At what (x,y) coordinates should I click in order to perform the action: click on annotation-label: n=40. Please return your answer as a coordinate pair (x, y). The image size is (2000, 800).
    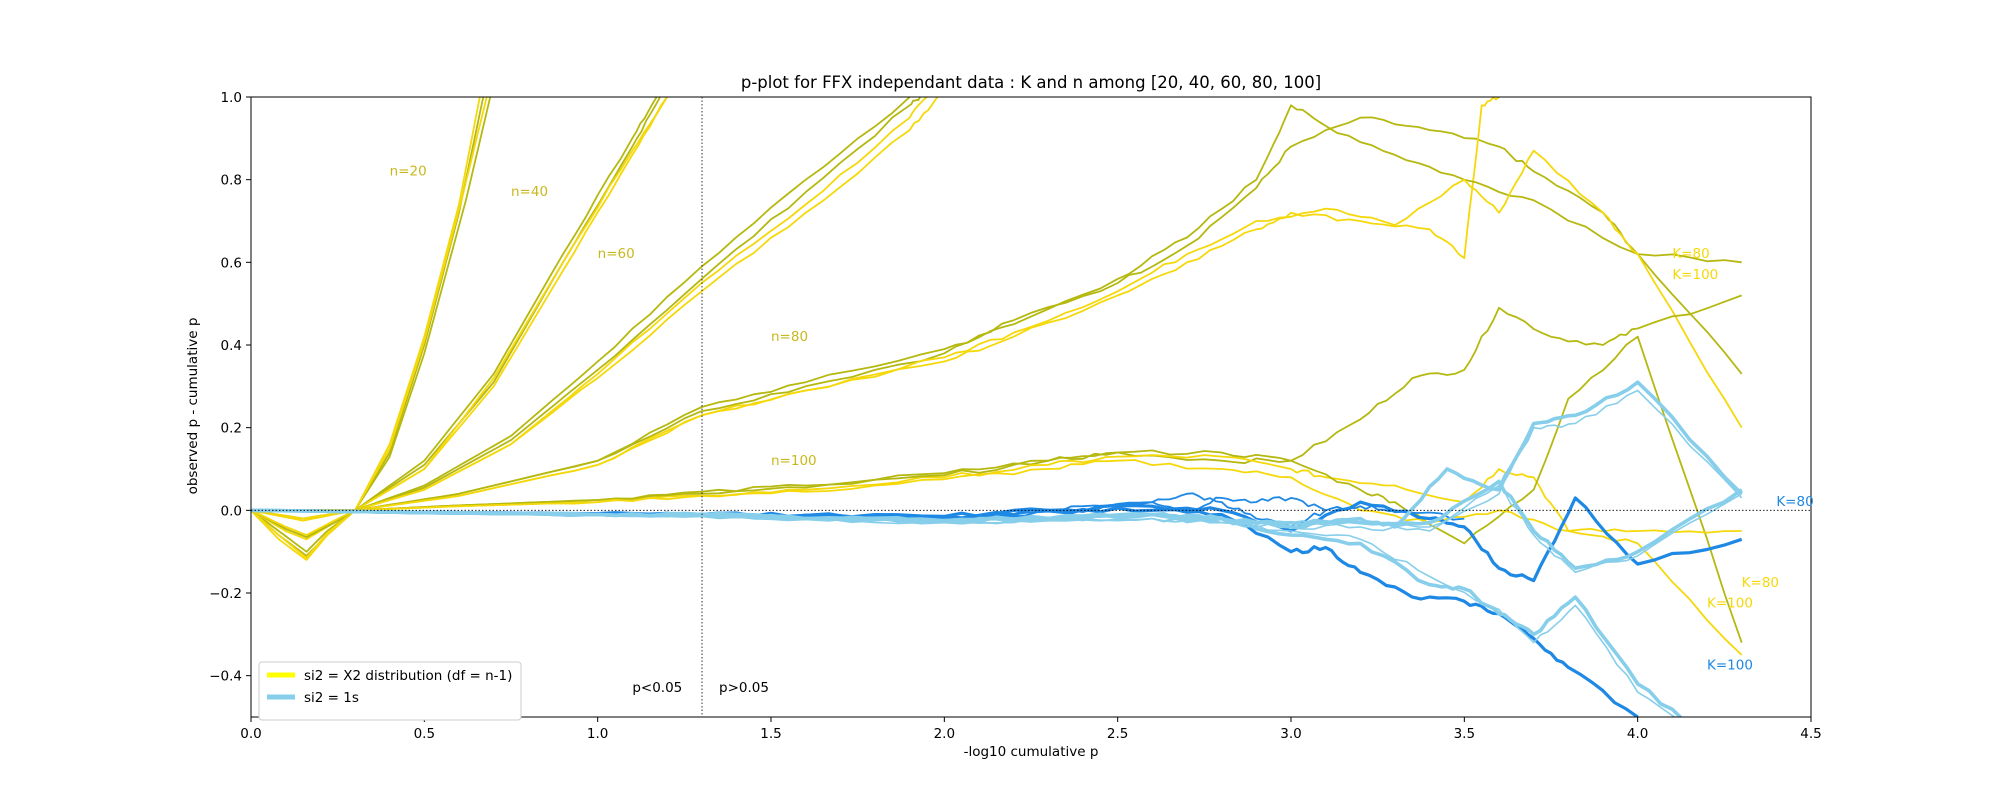
    Looking at the image, I should click on (529, 192).